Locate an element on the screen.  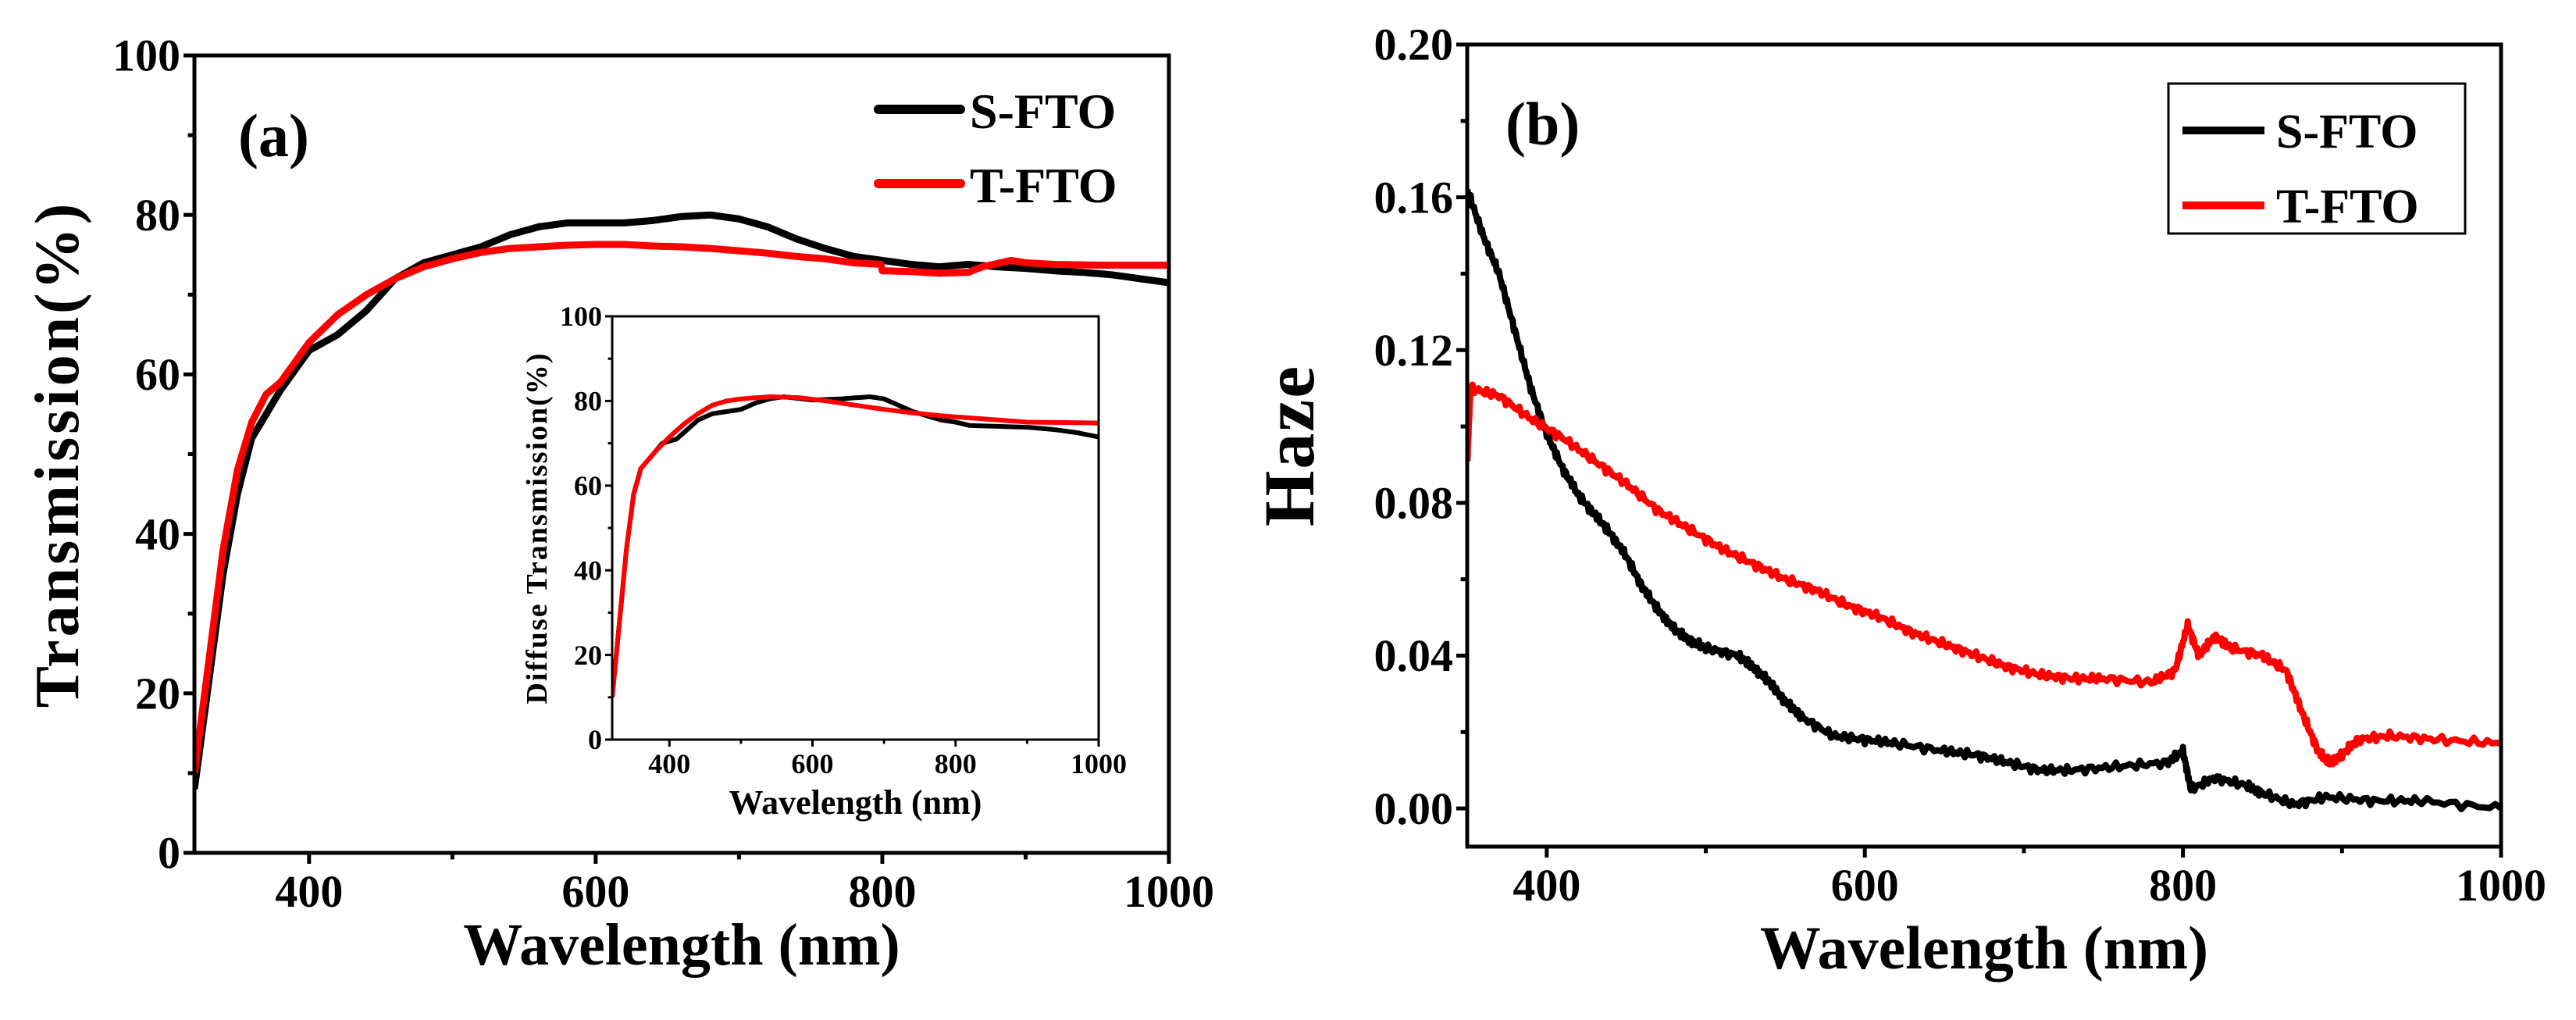
series-line-t-fto is located at coordinates (855, 546).